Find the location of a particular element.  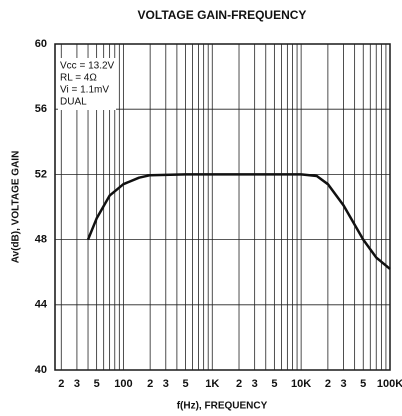

y-axis-label: Av(dB), VOLTAGE GAIN is located at coordinates (16, 207).